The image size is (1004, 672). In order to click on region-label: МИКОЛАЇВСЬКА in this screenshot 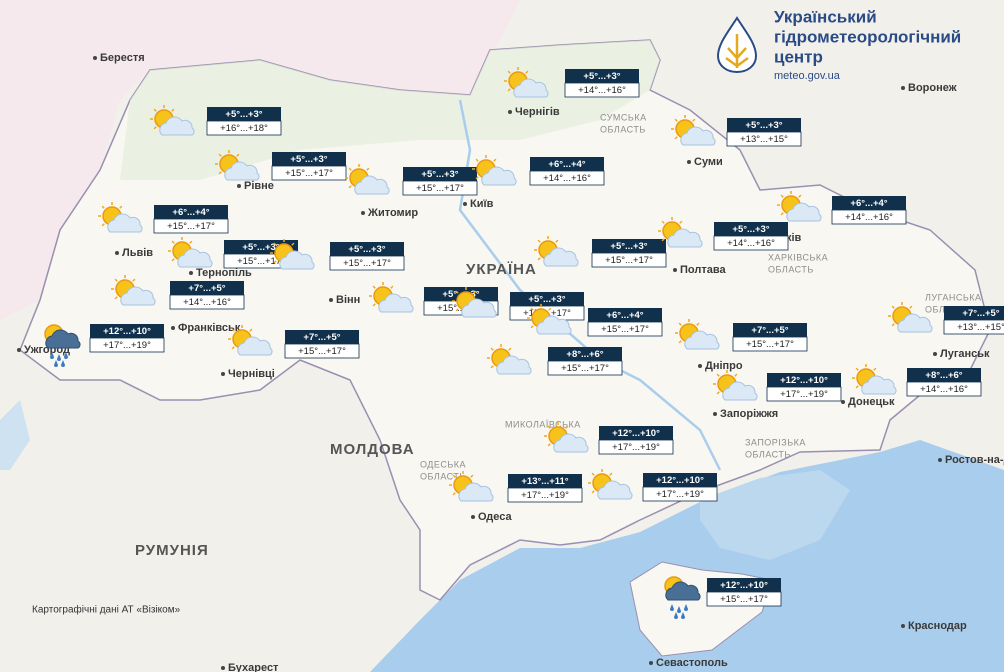, I will do `click(543, 424)`.